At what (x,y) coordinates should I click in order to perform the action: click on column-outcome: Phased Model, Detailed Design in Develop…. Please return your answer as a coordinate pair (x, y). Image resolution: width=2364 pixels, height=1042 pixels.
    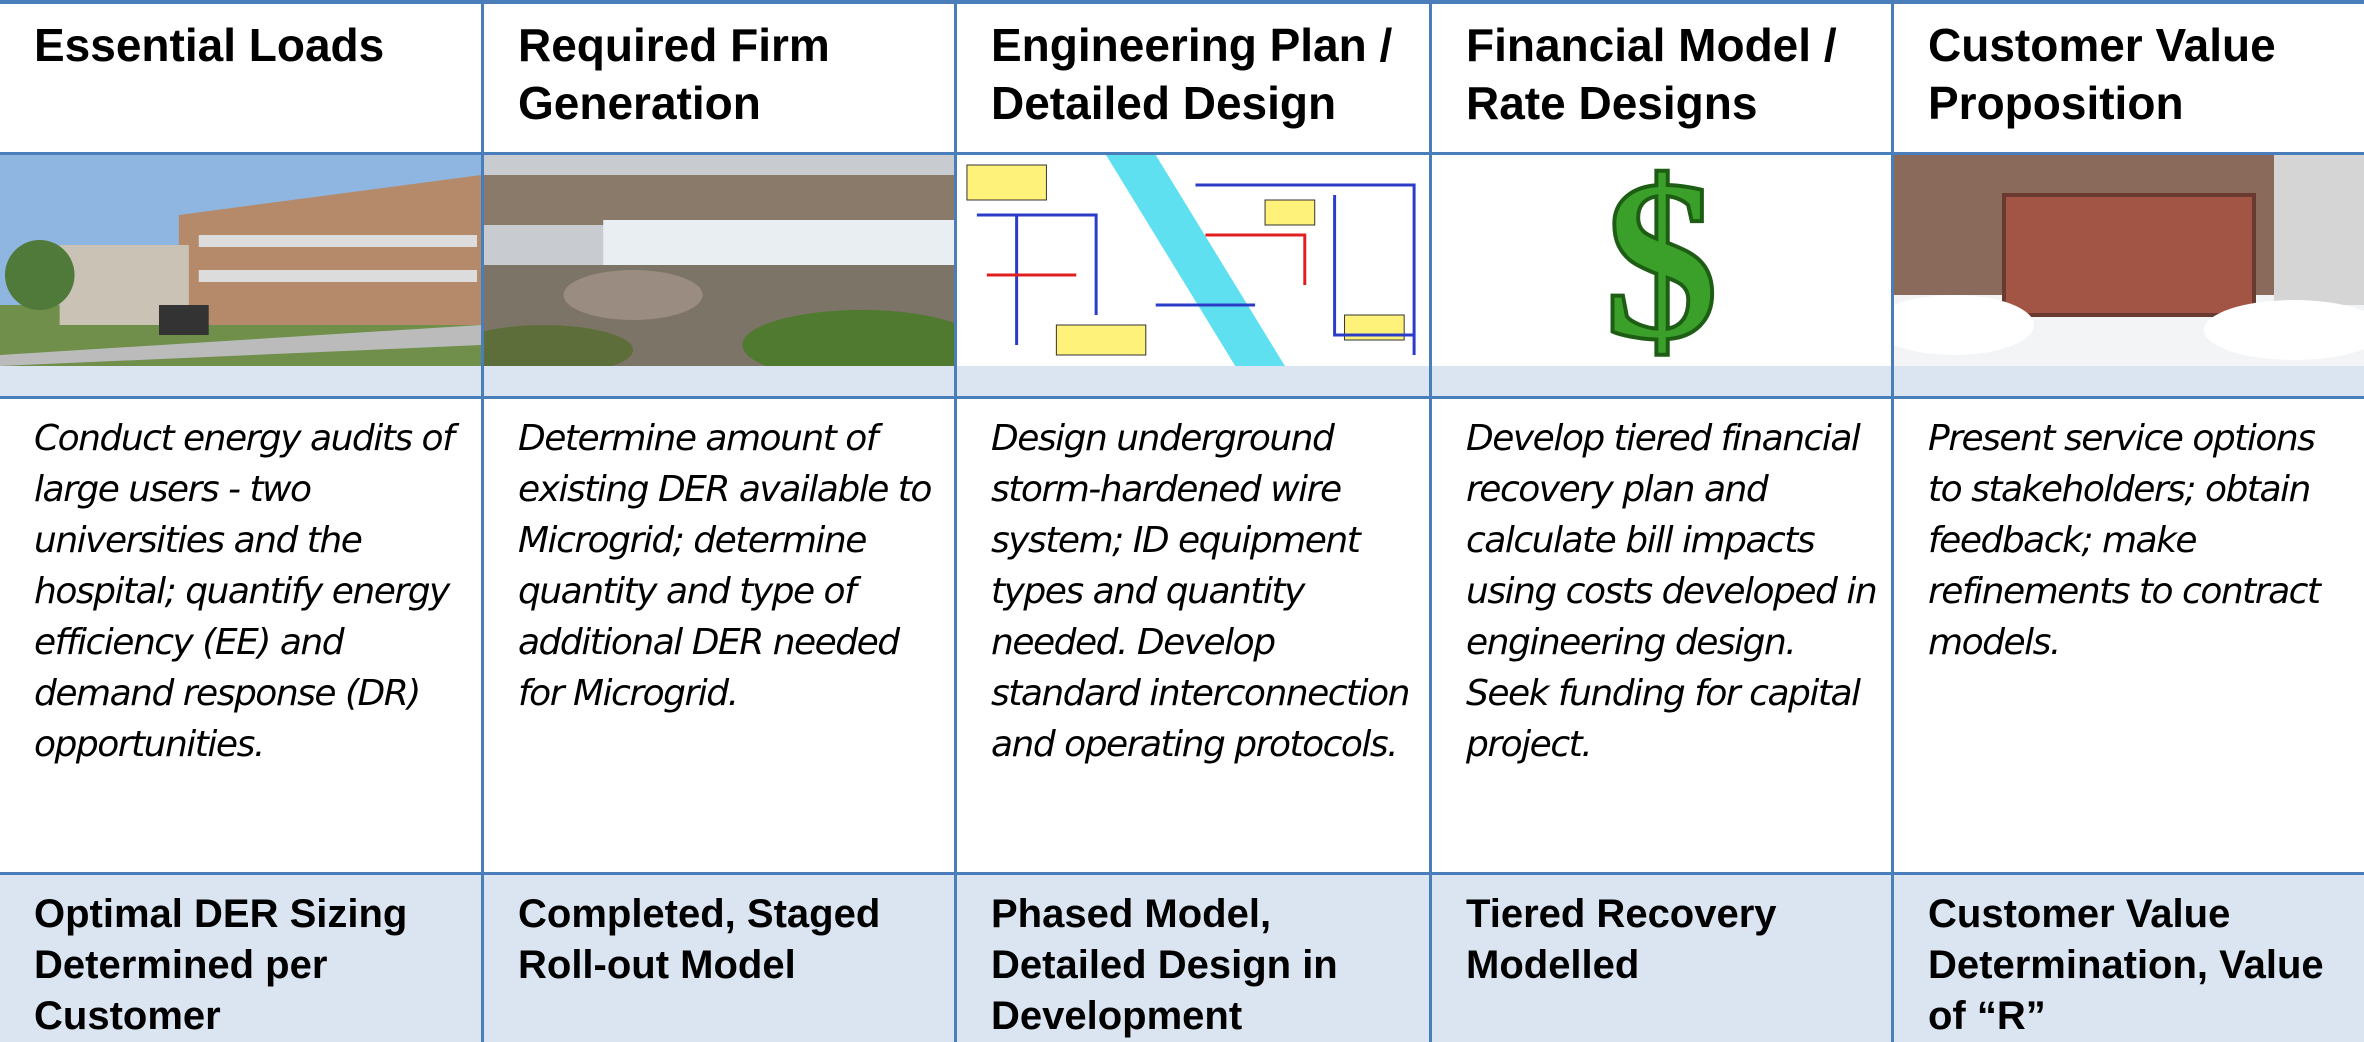
    Looking at the image, I should click on (1194, 958).